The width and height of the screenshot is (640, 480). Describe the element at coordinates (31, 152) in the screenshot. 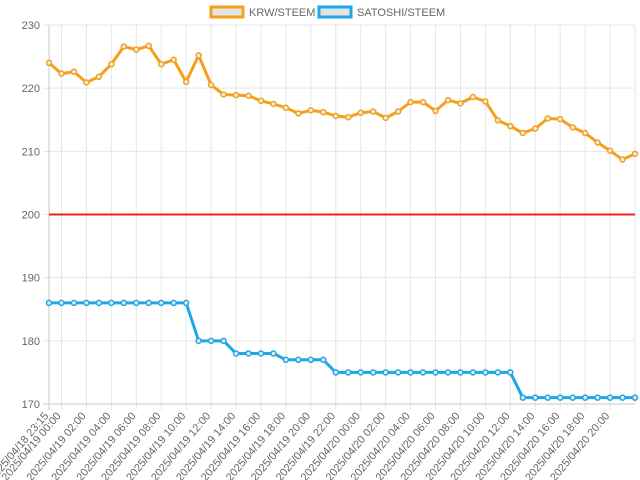

I see `y-tick-label: 210` at that location.